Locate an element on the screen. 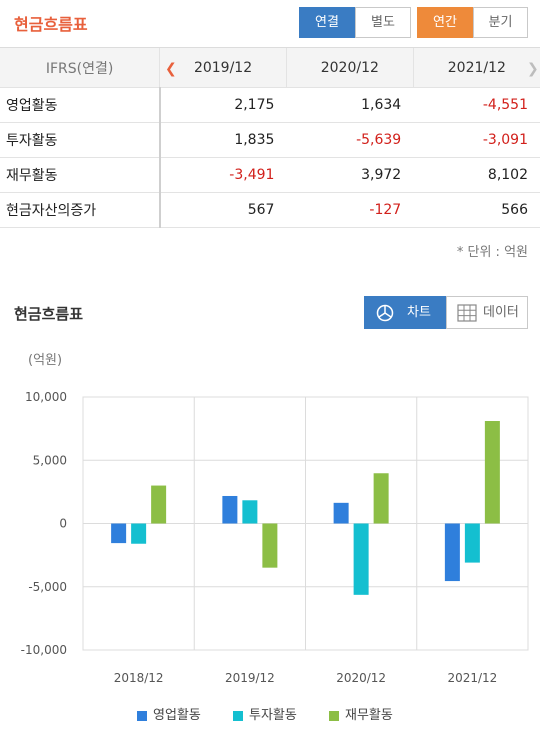  table-row: 현금자산의증가 567 -127 566 is located at coordinates (270, 210).